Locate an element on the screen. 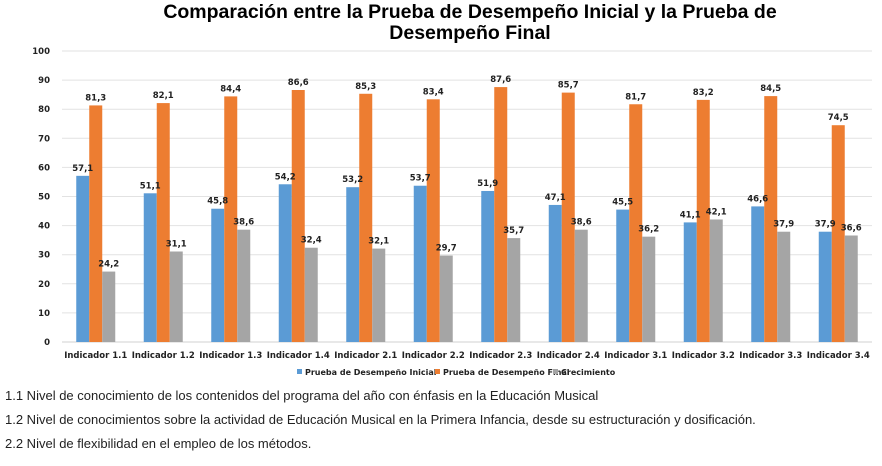 This screenshot has width=882, height=466. data-label: 36,6 is located at coordinates (851, 228).